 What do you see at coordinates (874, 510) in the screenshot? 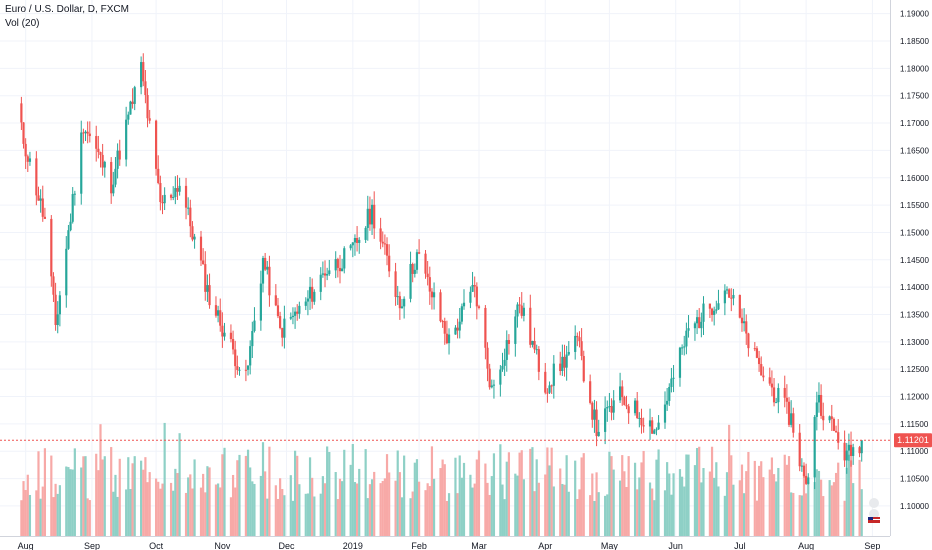
I see `us-flag-icon` at bounding box center [874, 510].